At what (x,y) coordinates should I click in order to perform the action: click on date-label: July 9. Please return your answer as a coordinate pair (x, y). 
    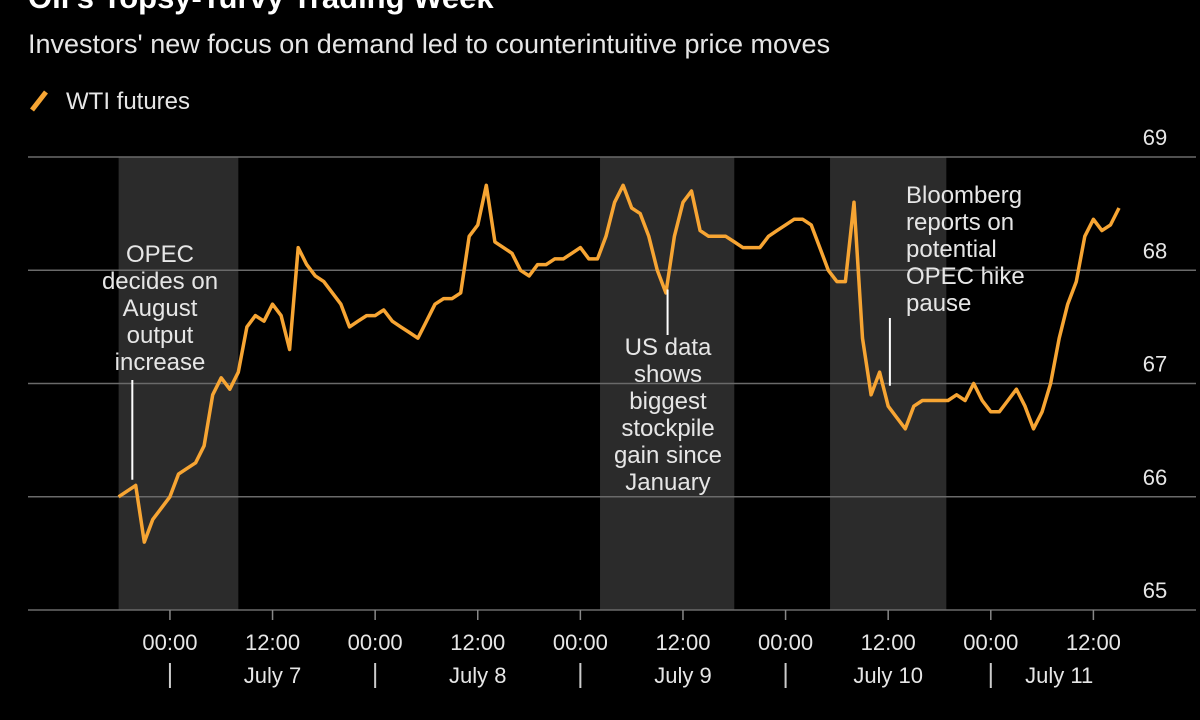
    Looking at the image, I should click on (682, 675).